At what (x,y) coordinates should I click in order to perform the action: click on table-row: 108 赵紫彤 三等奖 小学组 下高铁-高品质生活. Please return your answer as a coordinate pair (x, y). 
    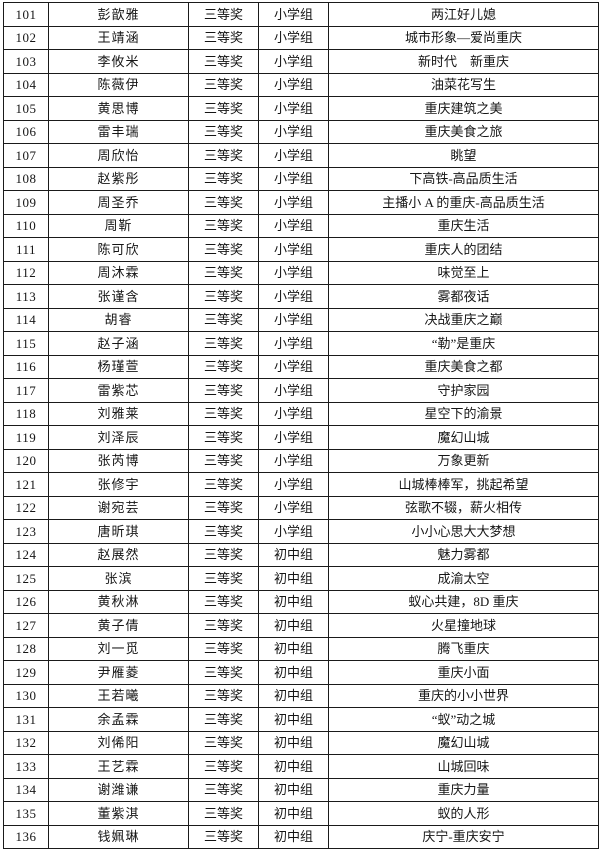
    Looking at the image, I should click on (301, 178).